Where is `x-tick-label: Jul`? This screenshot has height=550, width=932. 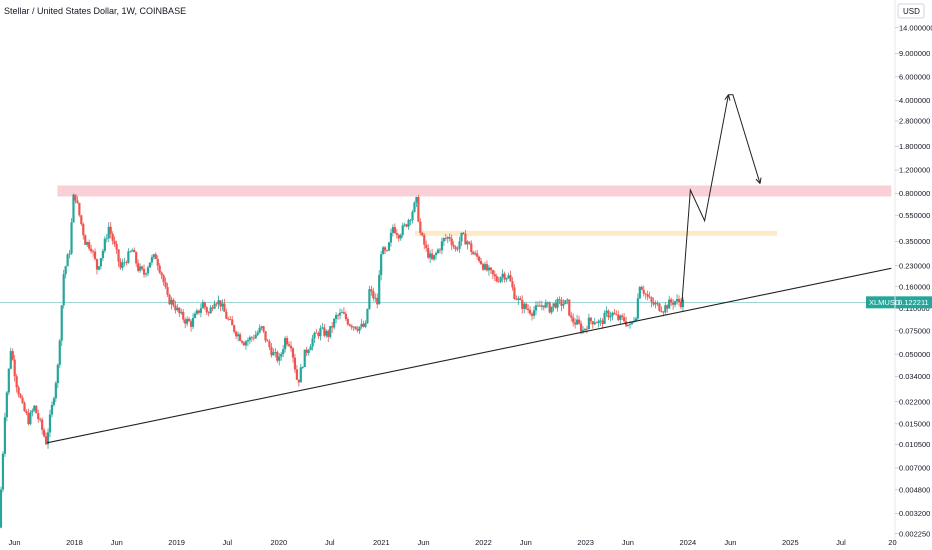
x-tick-label: Jul is located at coordinates (330, 542).